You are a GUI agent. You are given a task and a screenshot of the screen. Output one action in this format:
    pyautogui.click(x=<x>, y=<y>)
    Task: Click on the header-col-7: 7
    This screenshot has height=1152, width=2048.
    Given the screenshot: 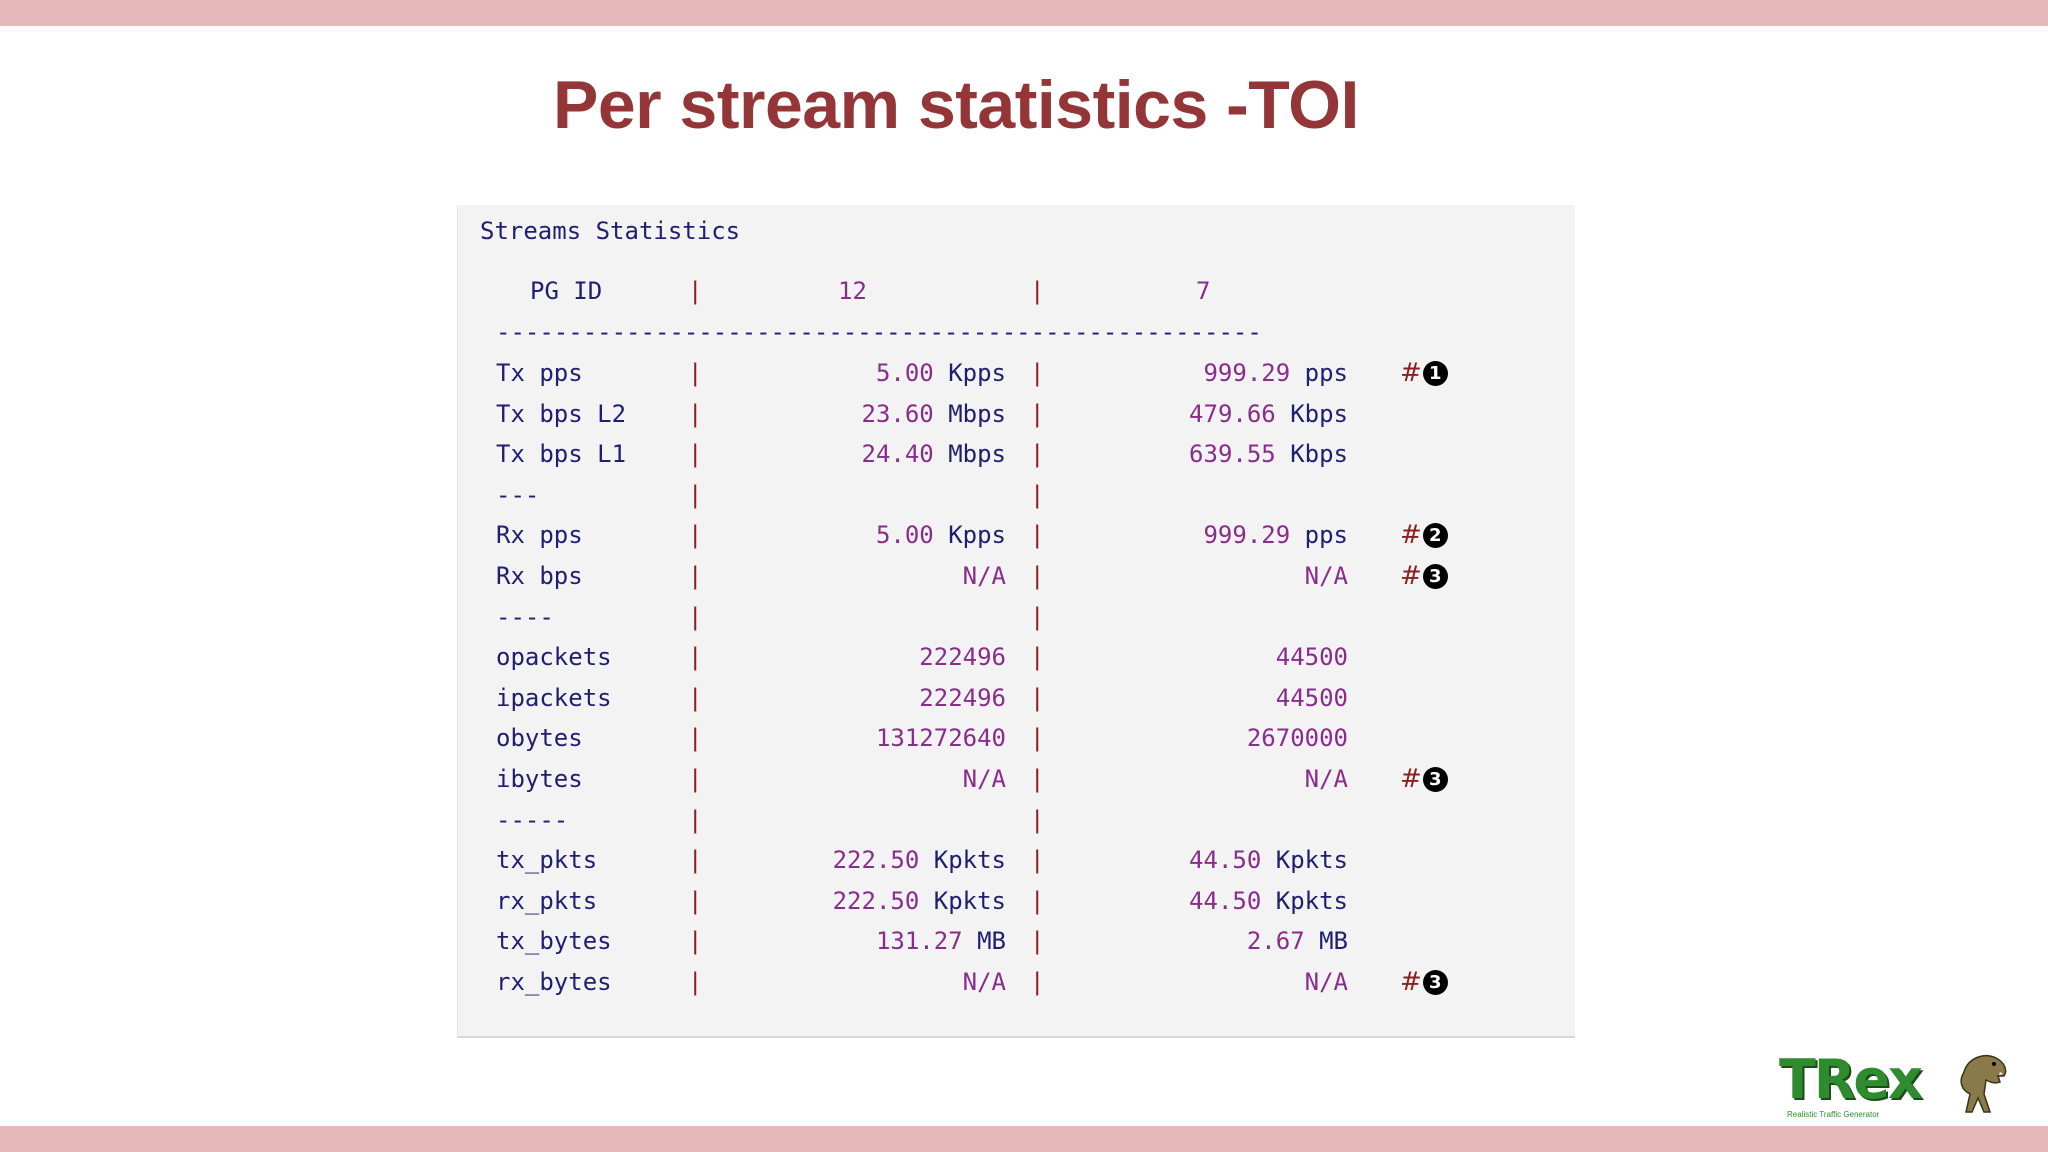 What is the action you would take?
    pyautogui.click(x=1203, y=291)
    